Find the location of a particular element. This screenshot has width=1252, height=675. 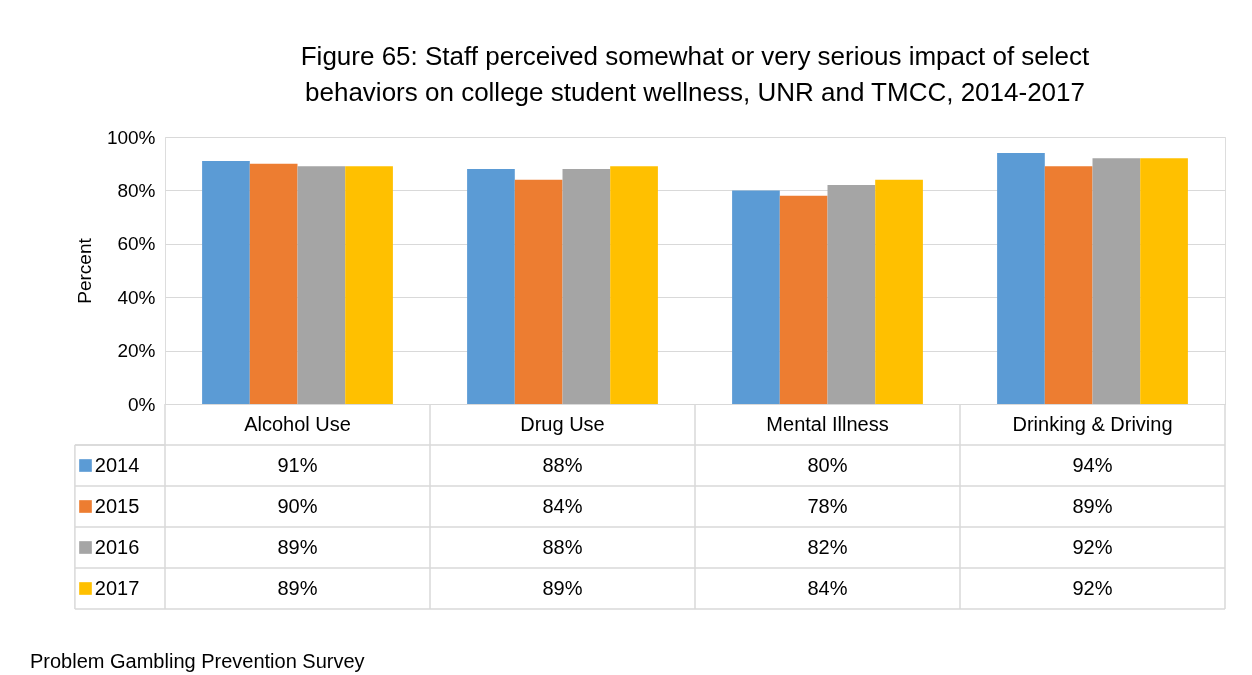

chart-title: Figure 65: Staff perceived somewhat or very serious impact of select behaviors on college student wellness, UNR and TMCC, 2014-2017 is located at coordinates (695, 74).